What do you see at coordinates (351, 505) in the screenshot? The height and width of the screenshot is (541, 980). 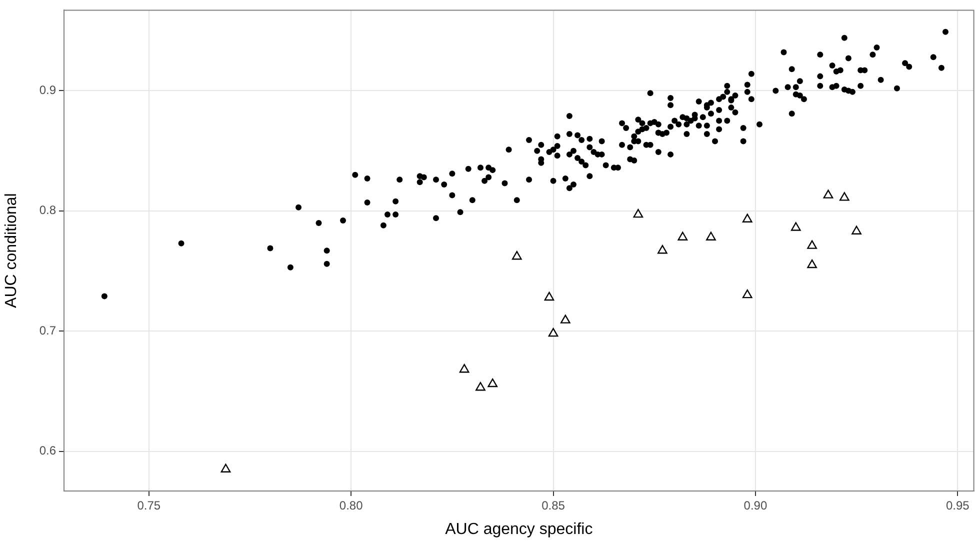 I see `x-tick-label: 0.80` at bounding box center [351, 505].